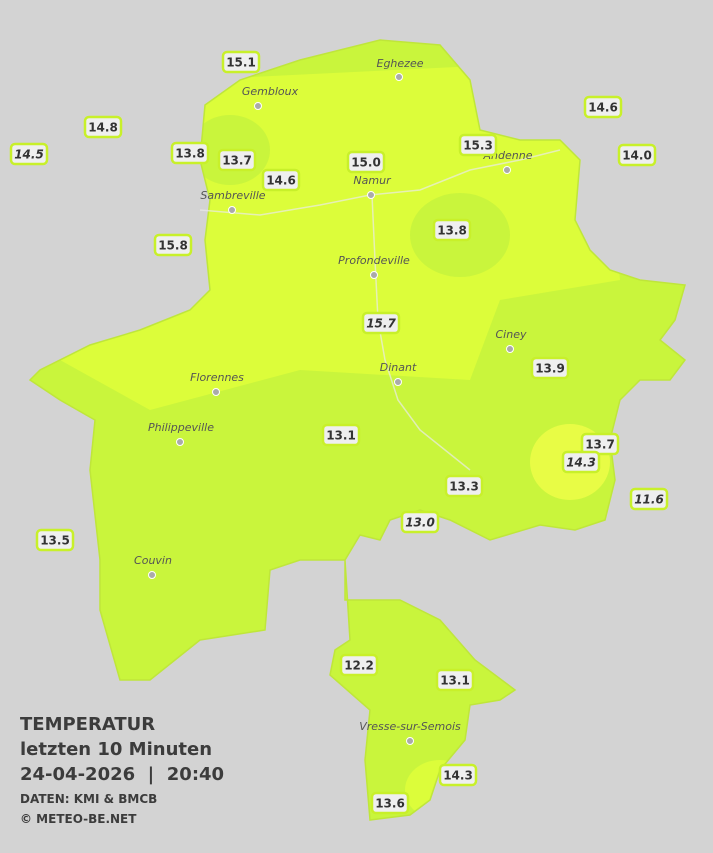  What do you see at coordinates (270, 91) in the screenshot?
I see `city-name: Gembloux` at bounding box center [270, 91].